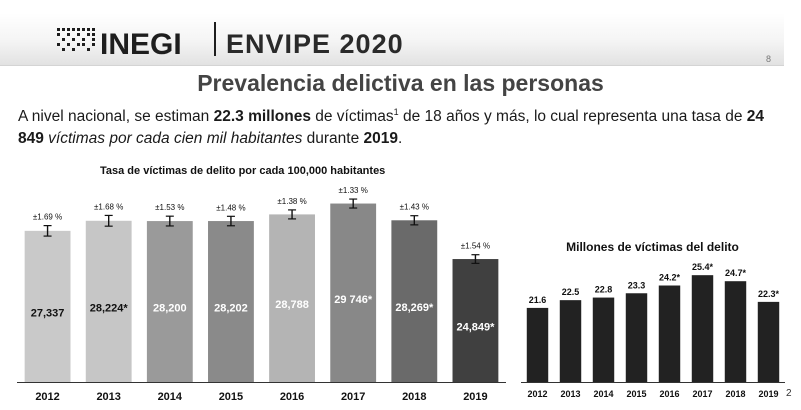 The height and width of the screenshot is (410, 801). What do you see at coordinates (291, 201) in the screenshot?
I see `rate-error-label-2016: ±1.38 %` at bounding box center [291, 201].